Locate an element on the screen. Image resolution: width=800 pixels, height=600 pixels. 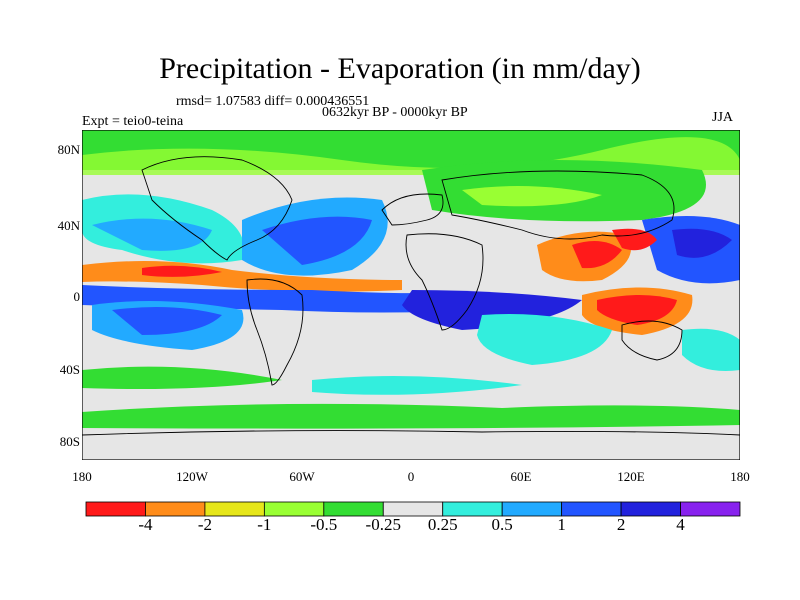
colorbar-label: -0.25 is located at coordinates (383, 524).